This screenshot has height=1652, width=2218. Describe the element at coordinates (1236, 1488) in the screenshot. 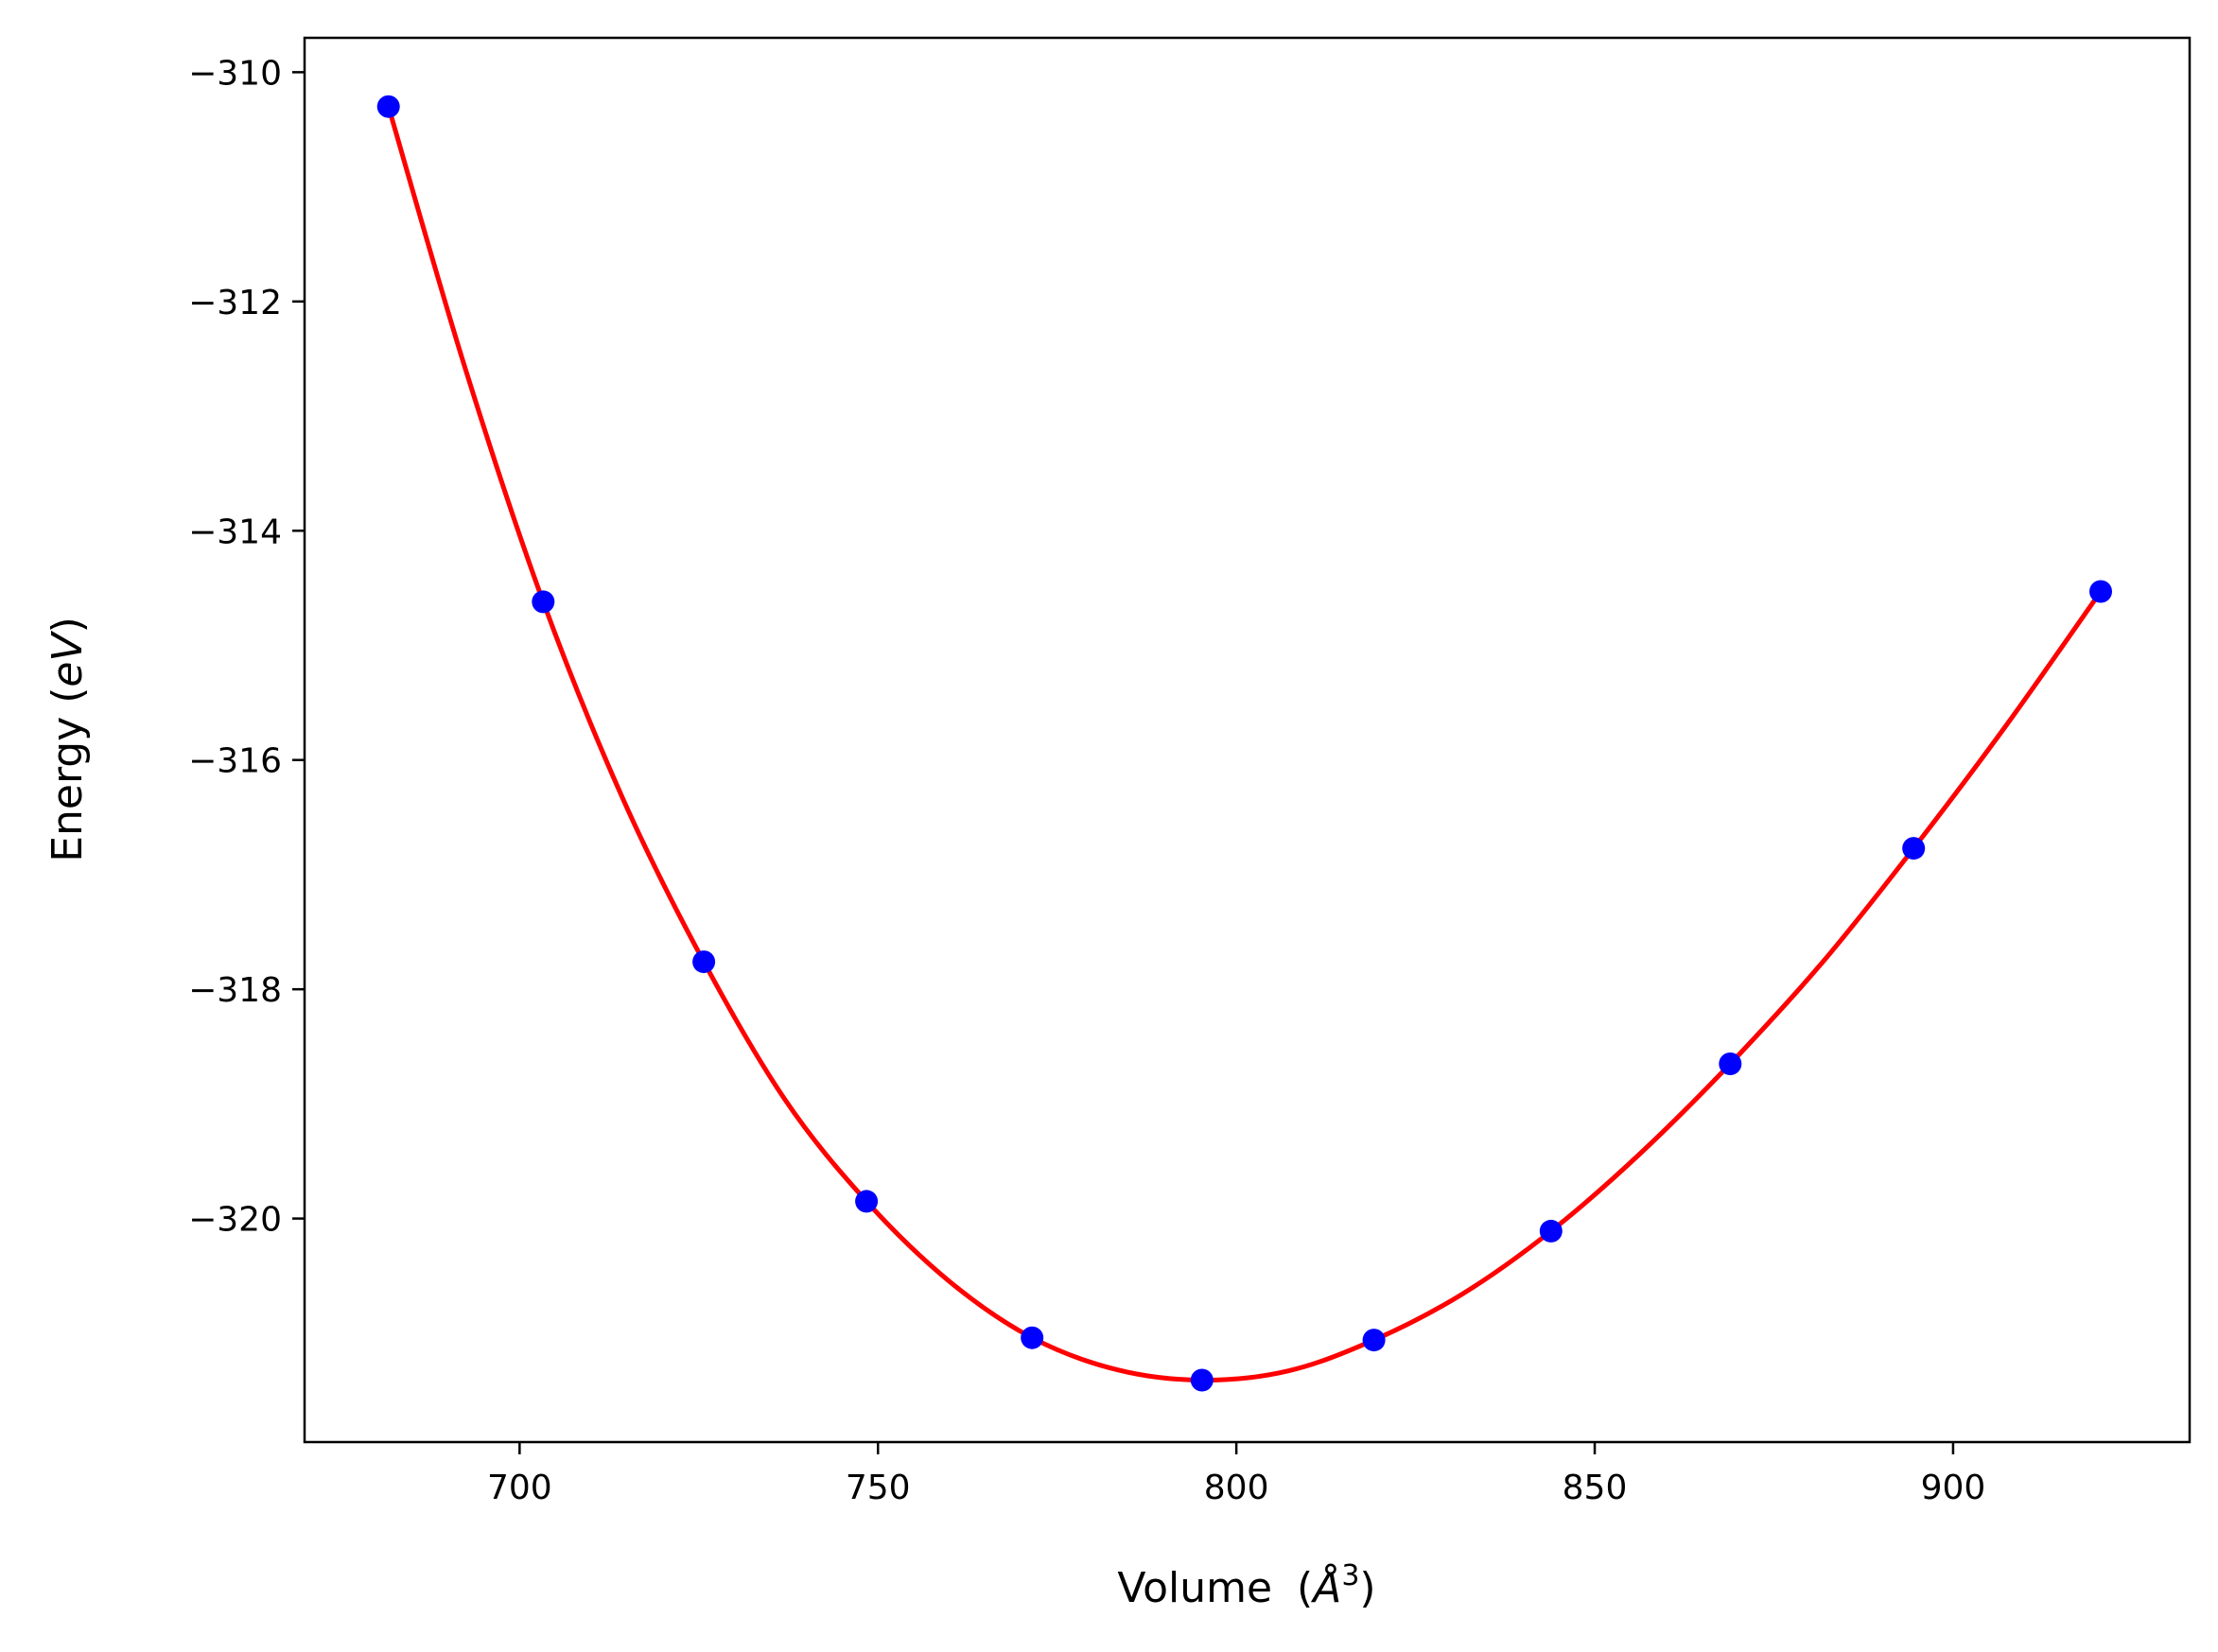

I see `x-tick-label: 800` at that location.